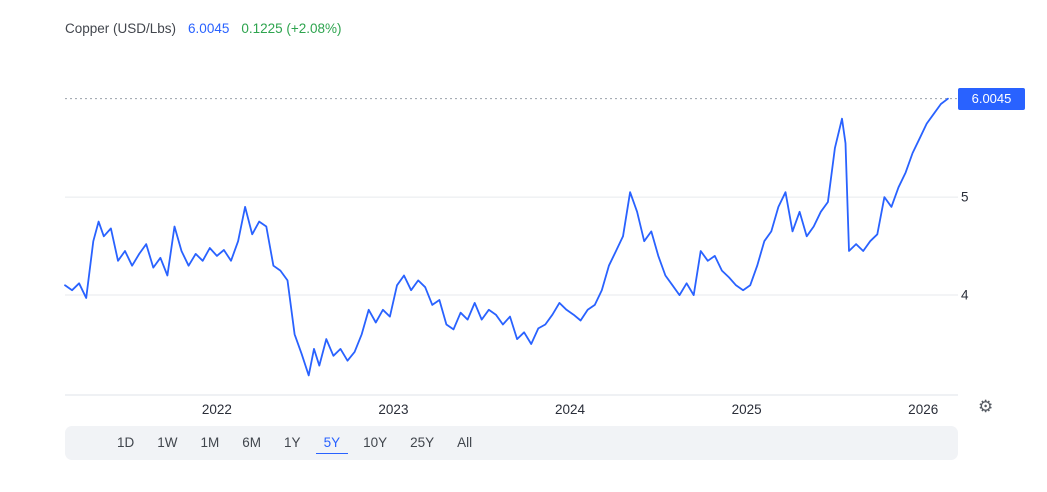  I want to click on x-tick-label: 2025, so click(746, 409).